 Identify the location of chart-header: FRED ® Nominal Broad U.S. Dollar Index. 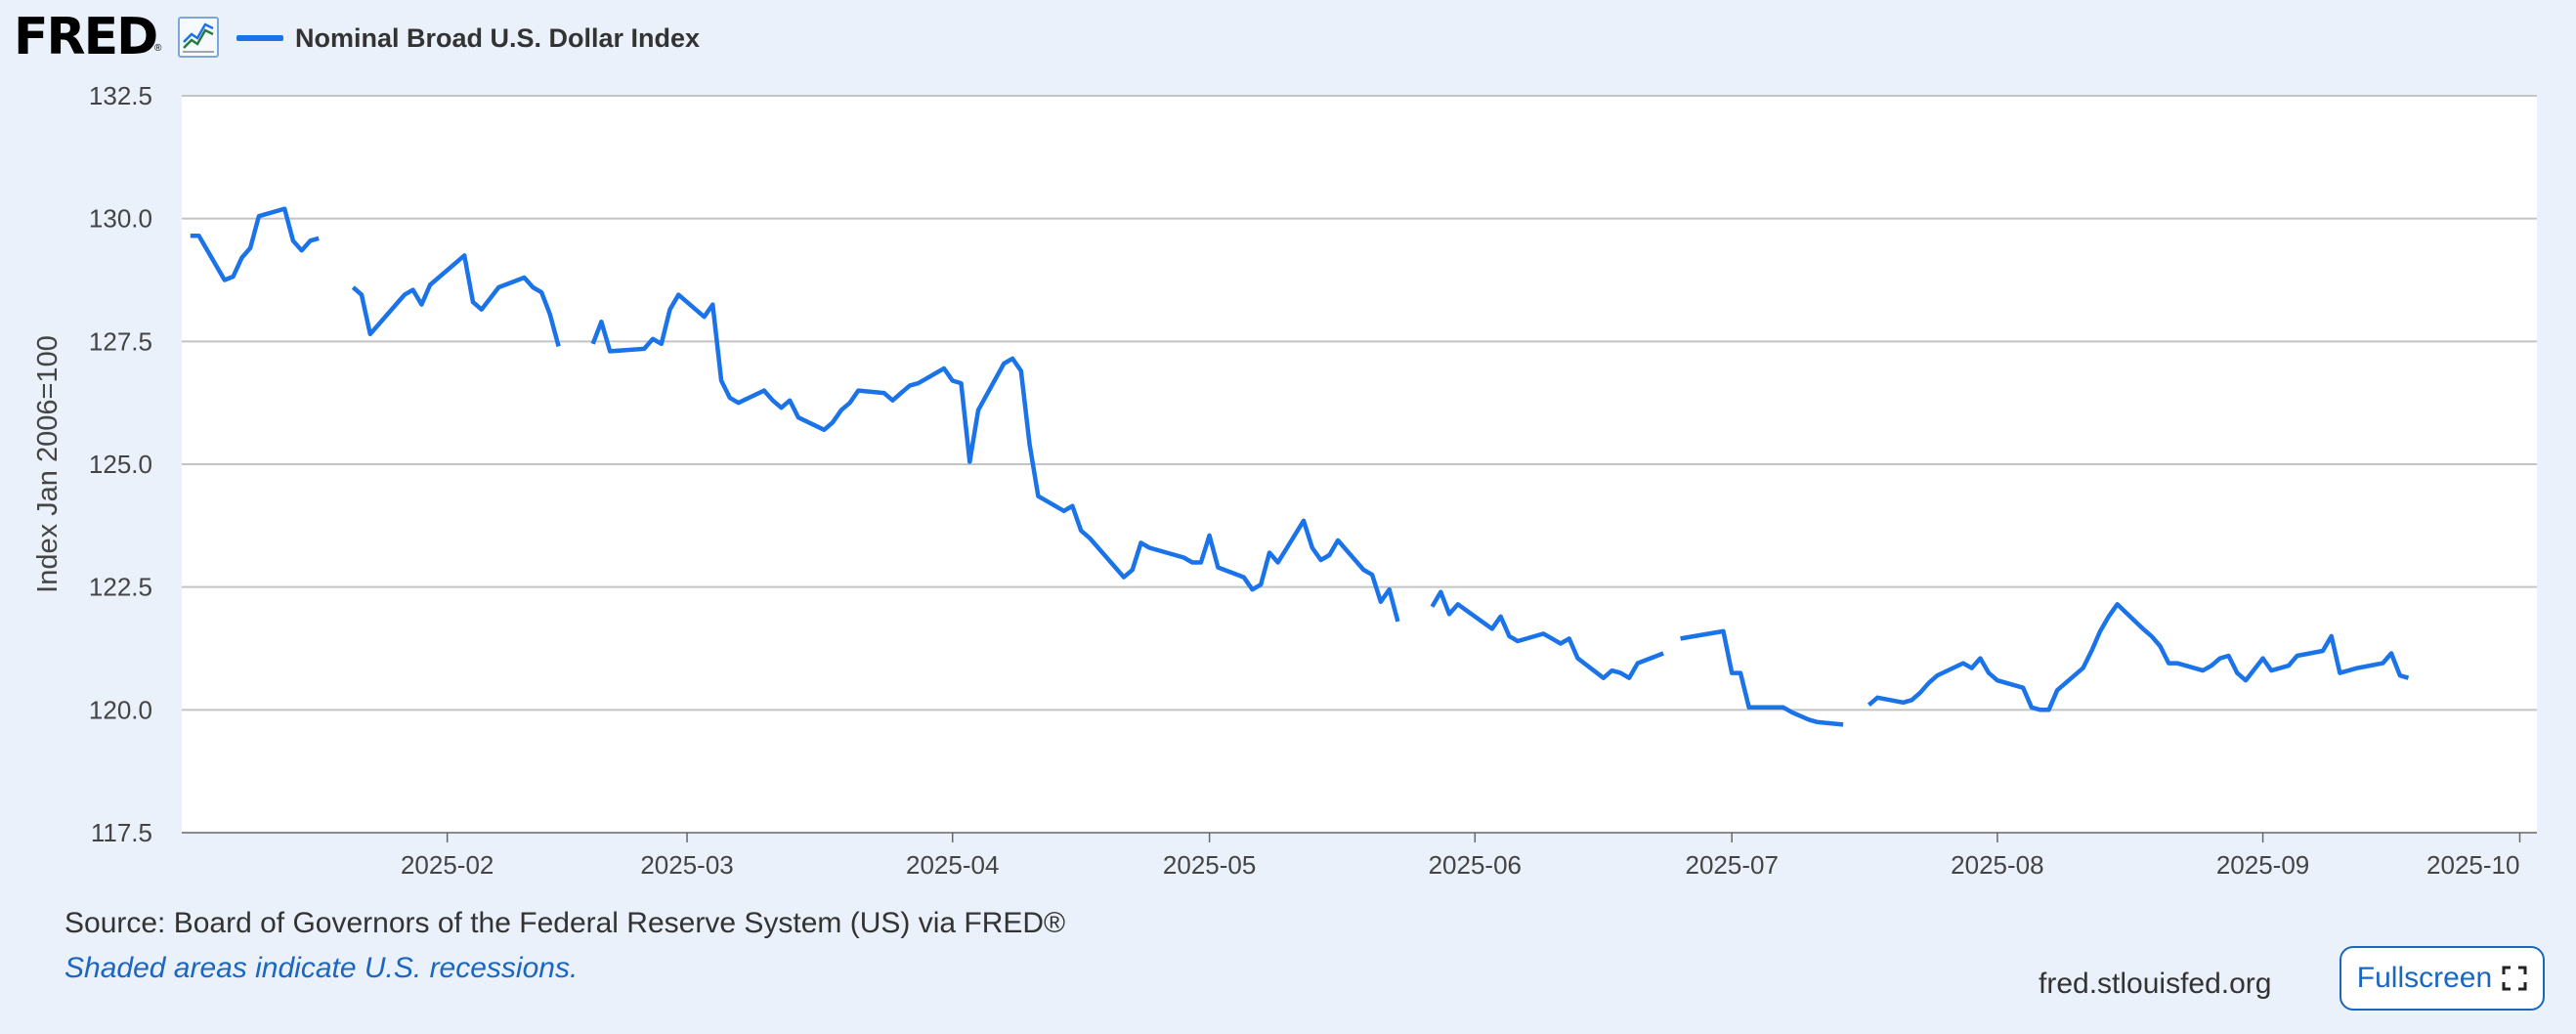
(1288, 39).